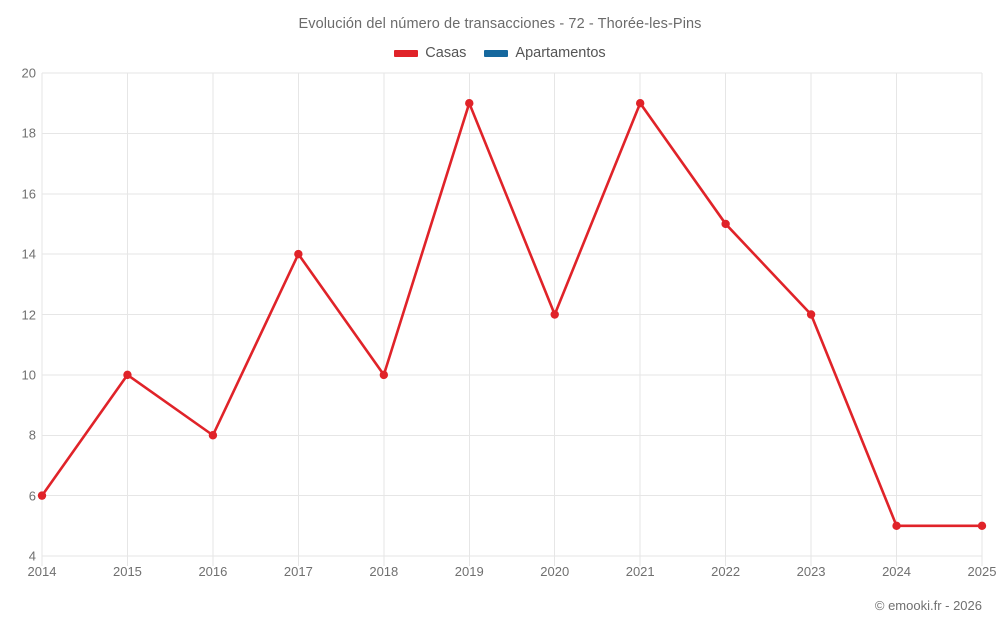 This screenshot has height=625, width=1000. What do you see at coordinates (496, 53) in the screenshot?
I see `legend-swatch-apartamentos` at bounding box center [496, 53].